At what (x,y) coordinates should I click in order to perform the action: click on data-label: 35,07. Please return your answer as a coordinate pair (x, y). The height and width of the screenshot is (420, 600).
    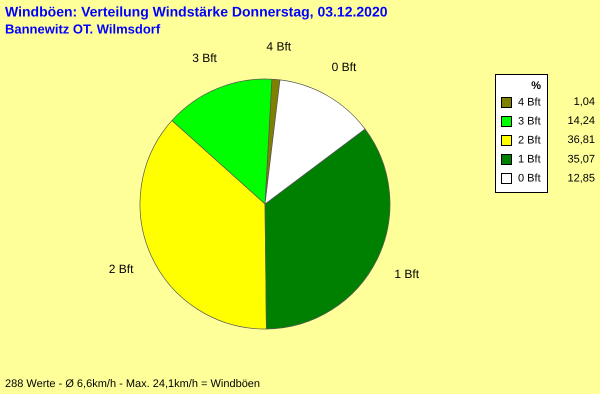
    Looking at the image, I should click on (581, 159).